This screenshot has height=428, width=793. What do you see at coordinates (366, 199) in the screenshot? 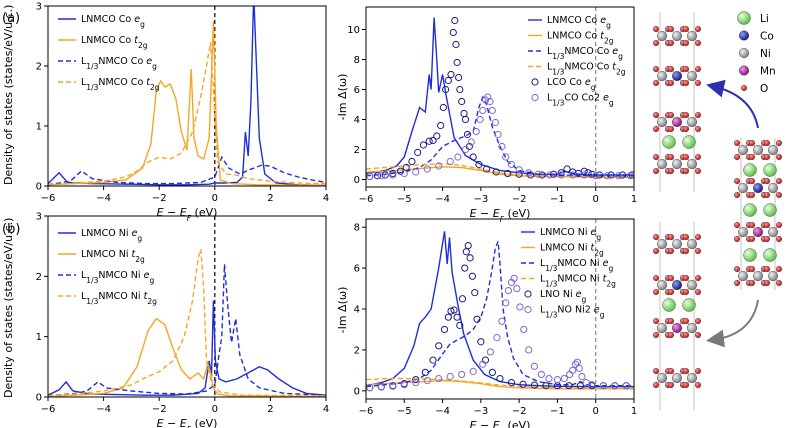
I see `x-tick-label: −6` at bounding box center [366, 199].